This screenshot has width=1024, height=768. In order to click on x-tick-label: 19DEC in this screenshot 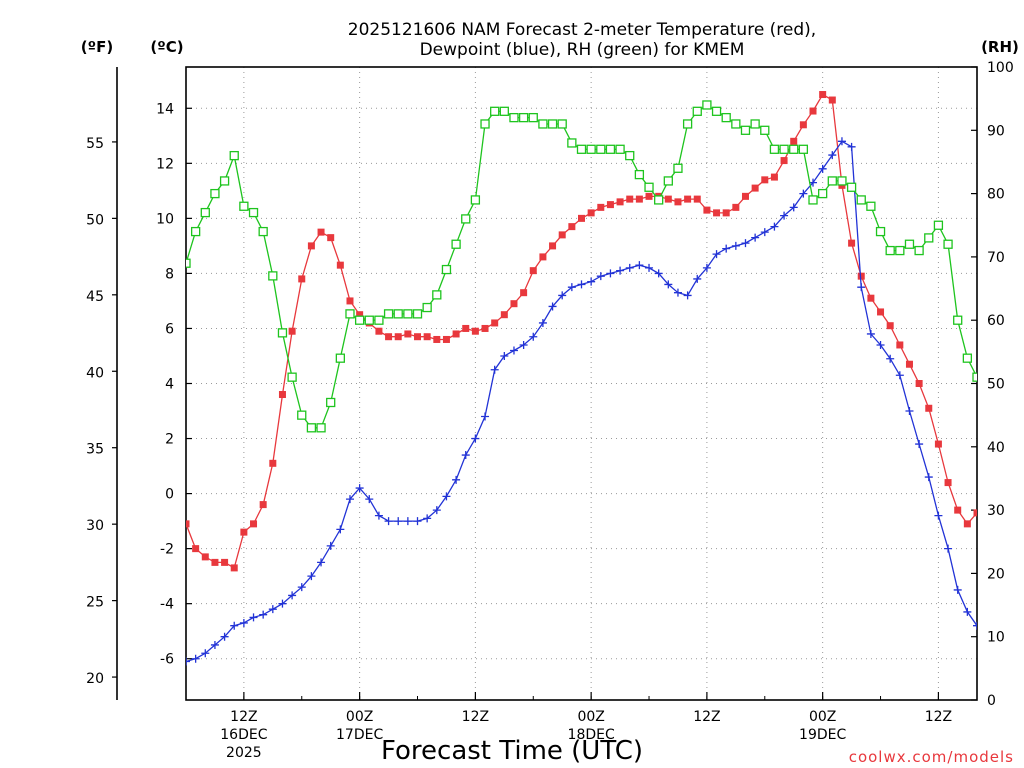, I will do `click(822, 735)`.